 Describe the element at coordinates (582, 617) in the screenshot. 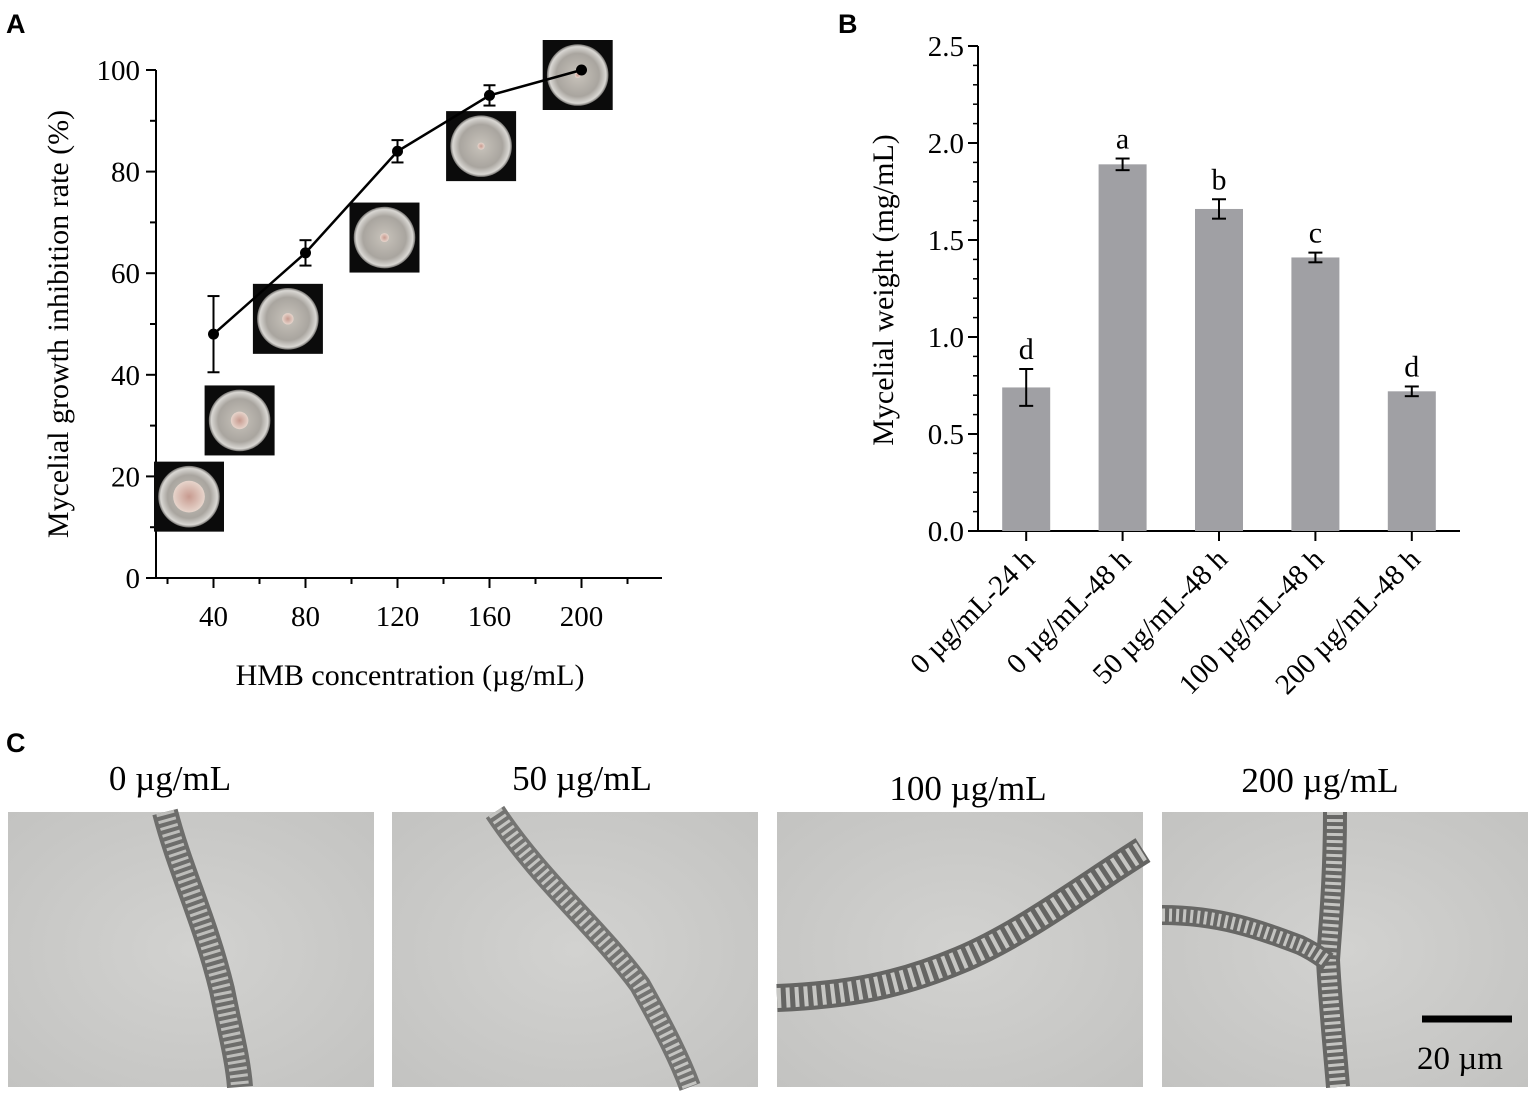

I see `chart-a-xtick-label: 200` at that location.